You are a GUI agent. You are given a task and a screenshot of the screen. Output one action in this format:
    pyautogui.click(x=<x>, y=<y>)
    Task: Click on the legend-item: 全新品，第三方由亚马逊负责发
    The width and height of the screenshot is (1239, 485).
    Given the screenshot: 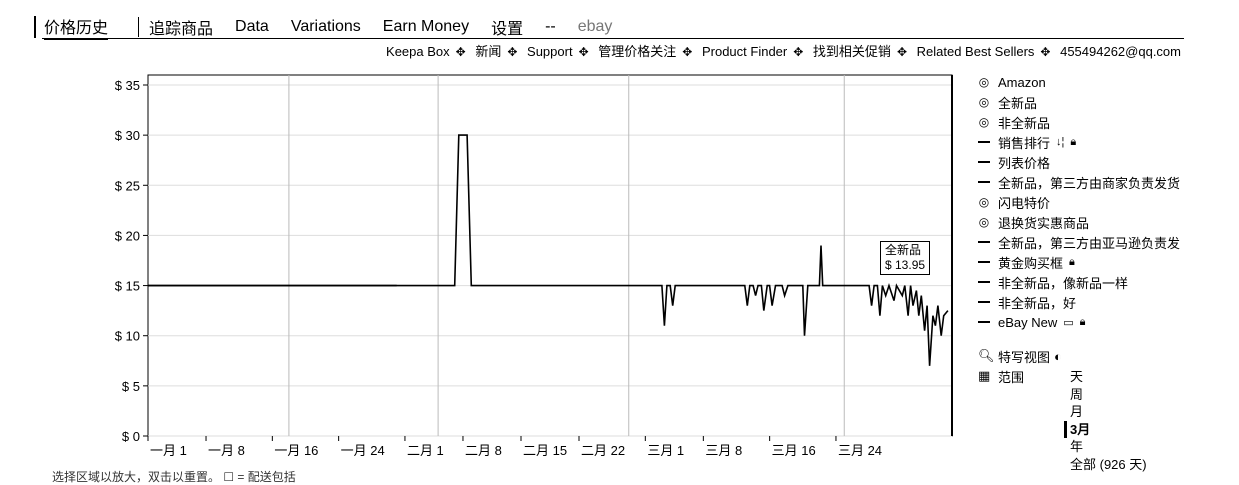 What is the action you would take?
    pyautogui.click(x=1079, y=242)
    